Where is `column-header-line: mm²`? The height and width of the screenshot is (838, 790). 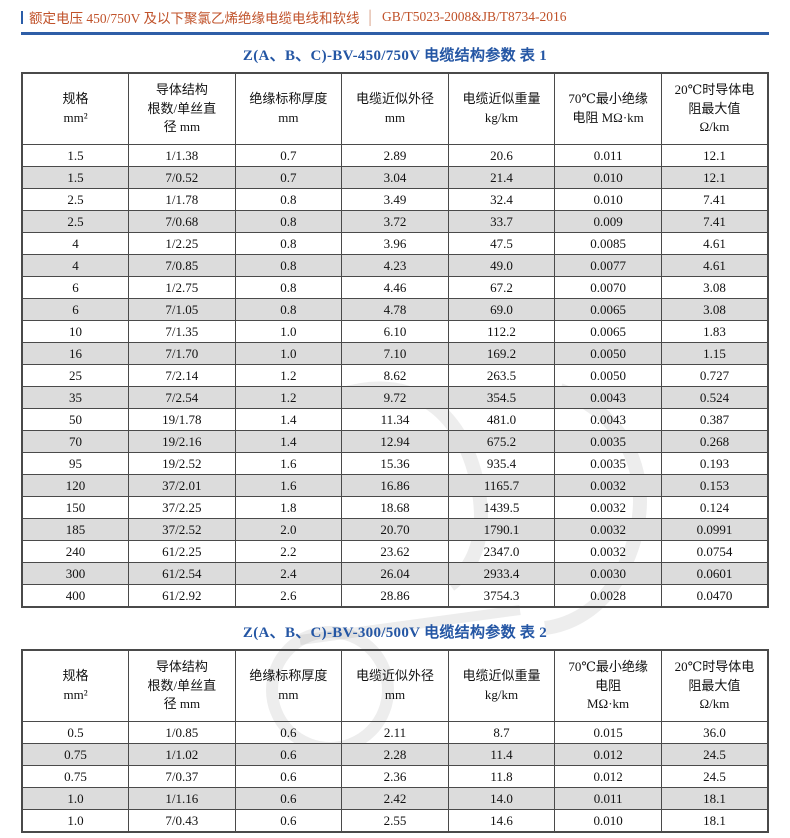 column-header-line: mm² is located at coordinates (75, 117).